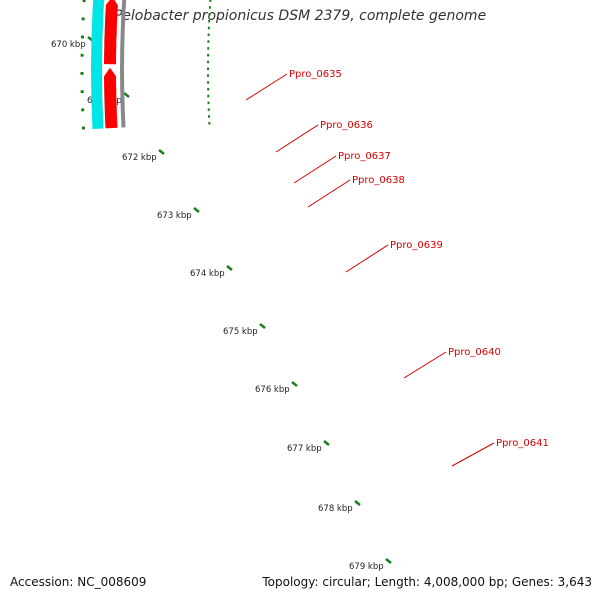 This screenshot has height=600, width=600. I want to click on gene-label-ppro-0641: Ppro_0641, so click(522, 443).